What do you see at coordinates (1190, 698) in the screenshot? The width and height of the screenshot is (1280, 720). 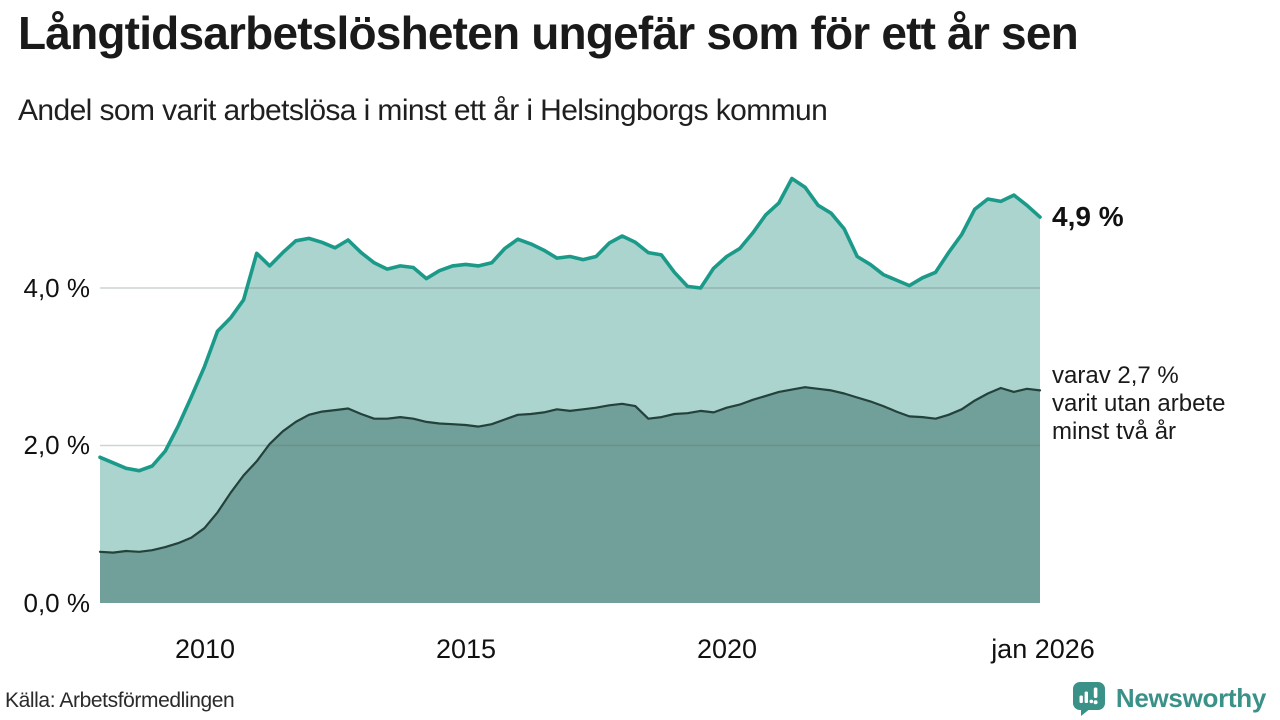 I see `newsworthy-wordmark: Newsworthy` at bounding box center [1190, 698].